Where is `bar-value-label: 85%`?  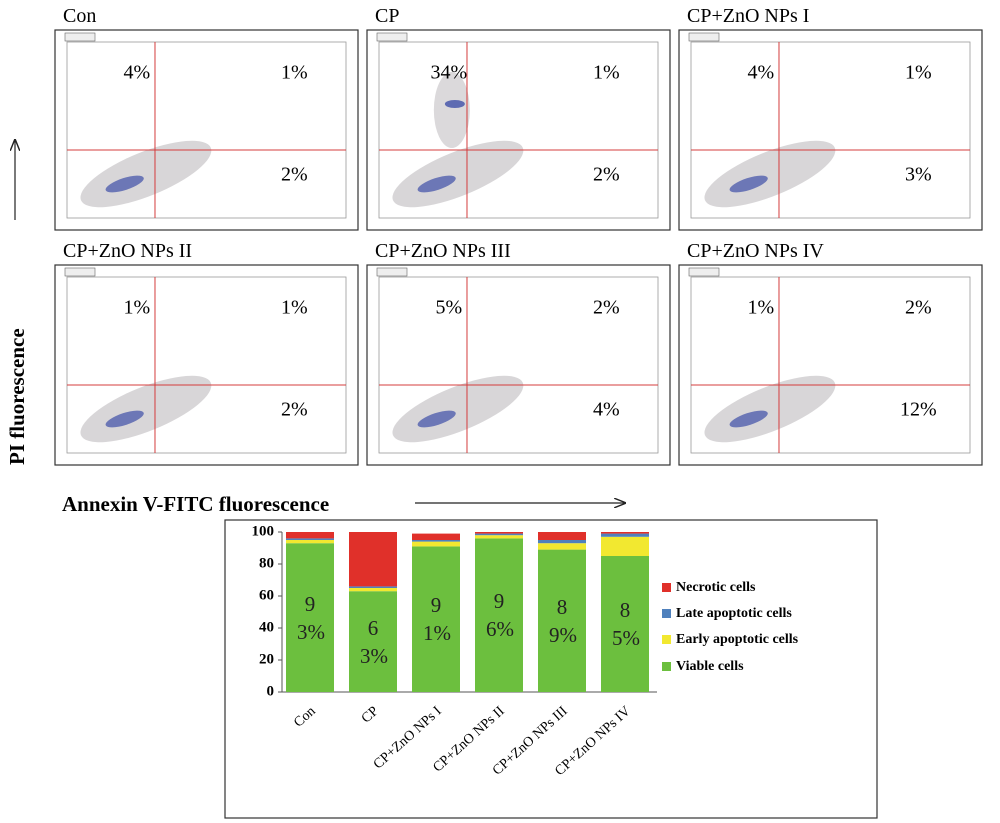 bar-value-label: 85% is located at coordinates (626, 624).